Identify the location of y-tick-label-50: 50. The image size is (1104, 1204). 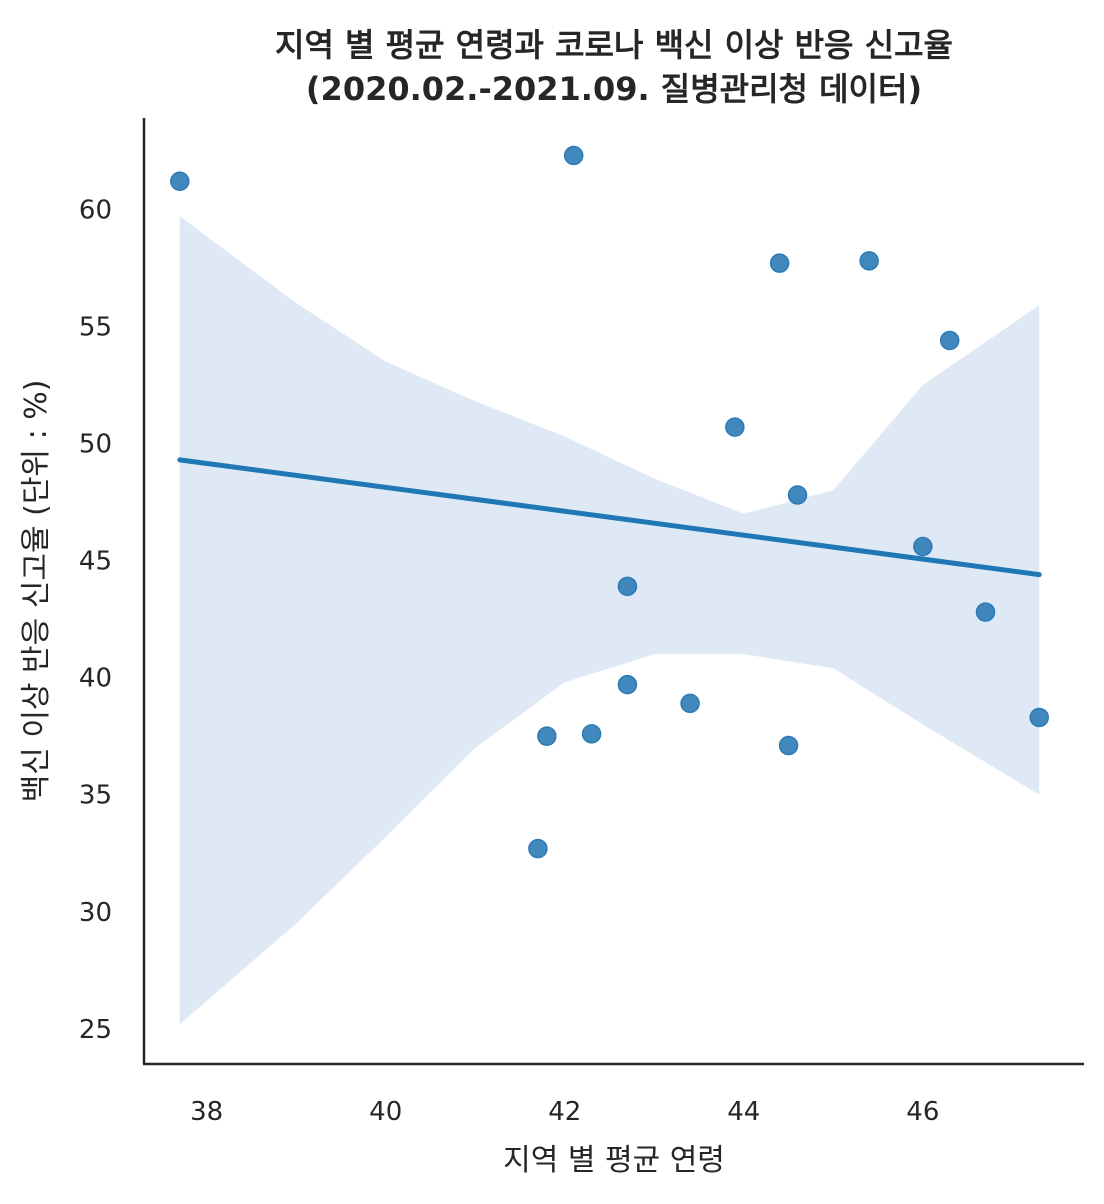
(95, 444).